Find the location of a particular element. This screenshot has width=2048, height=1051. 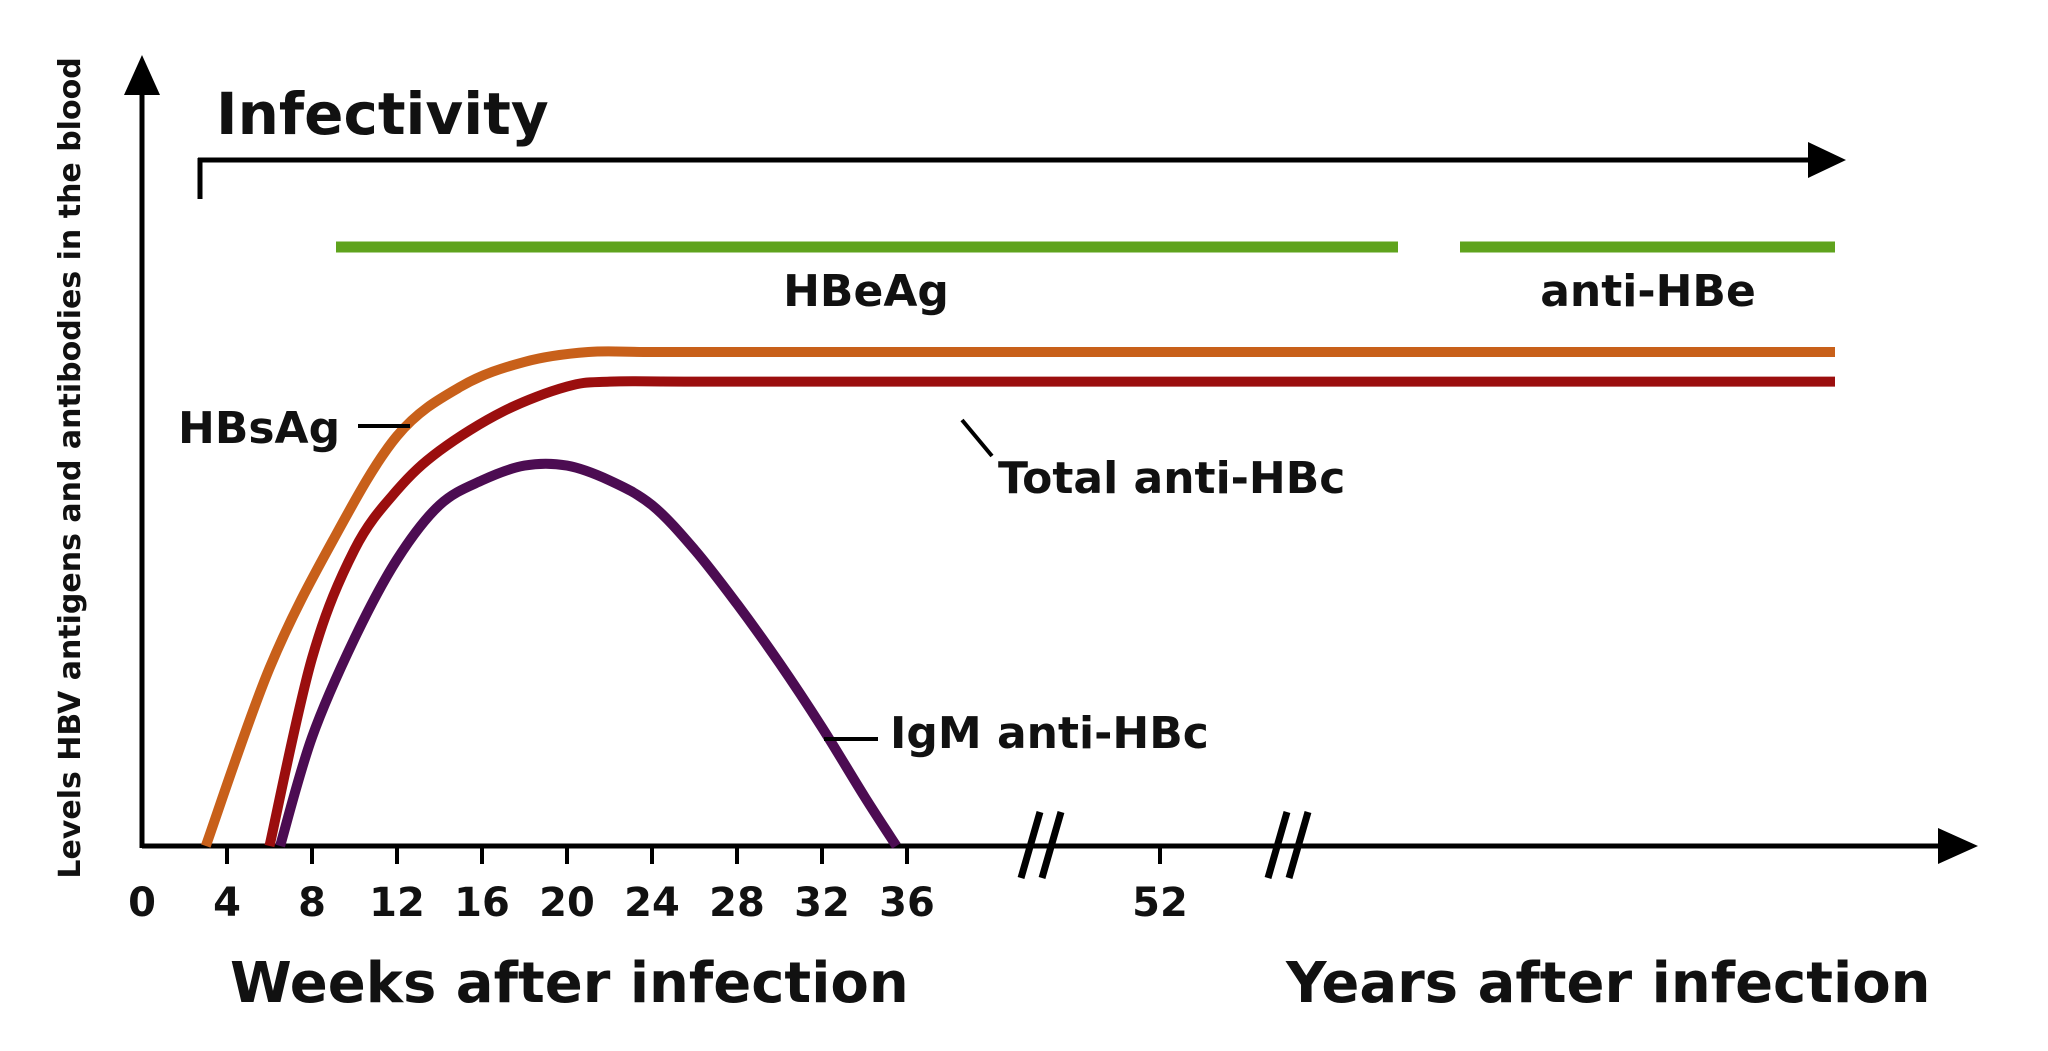

total-anti-hbc-label: Total anti-HBc is located at coordinates (1171, 478).